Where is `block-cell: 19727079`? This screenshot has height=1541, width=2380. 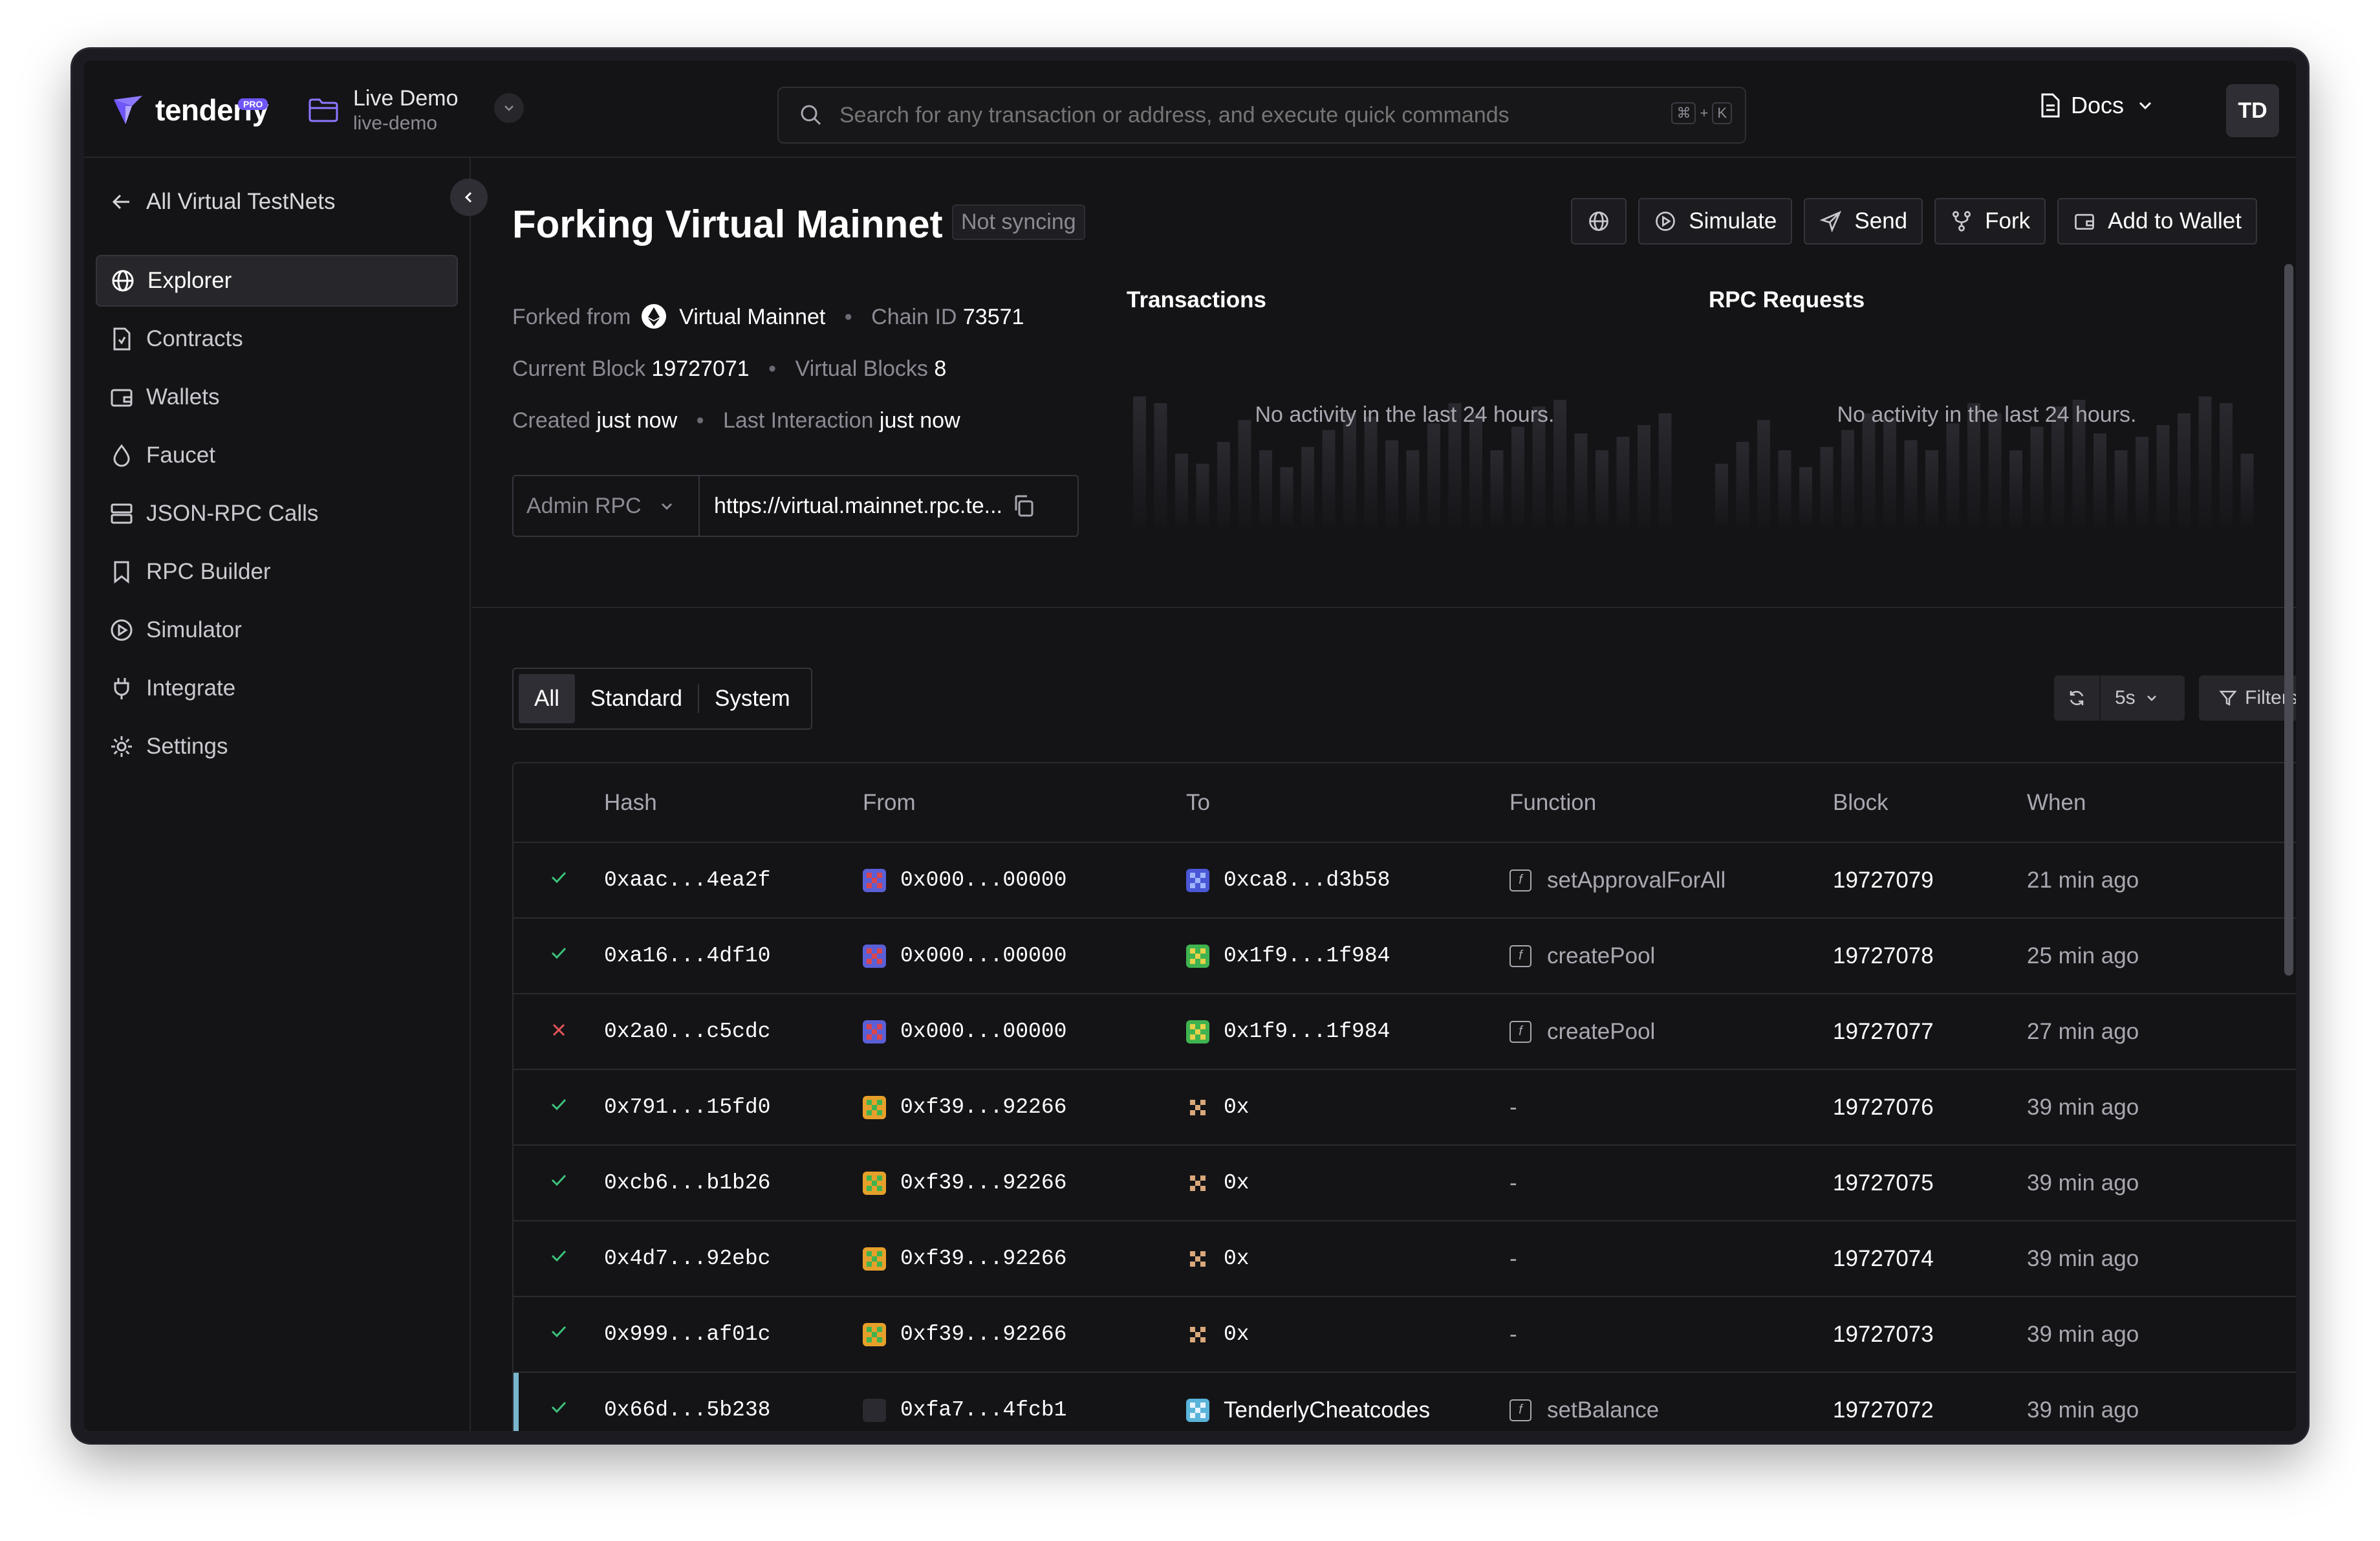
block-cell: 19727079 is located at coordinates (1930, 880).